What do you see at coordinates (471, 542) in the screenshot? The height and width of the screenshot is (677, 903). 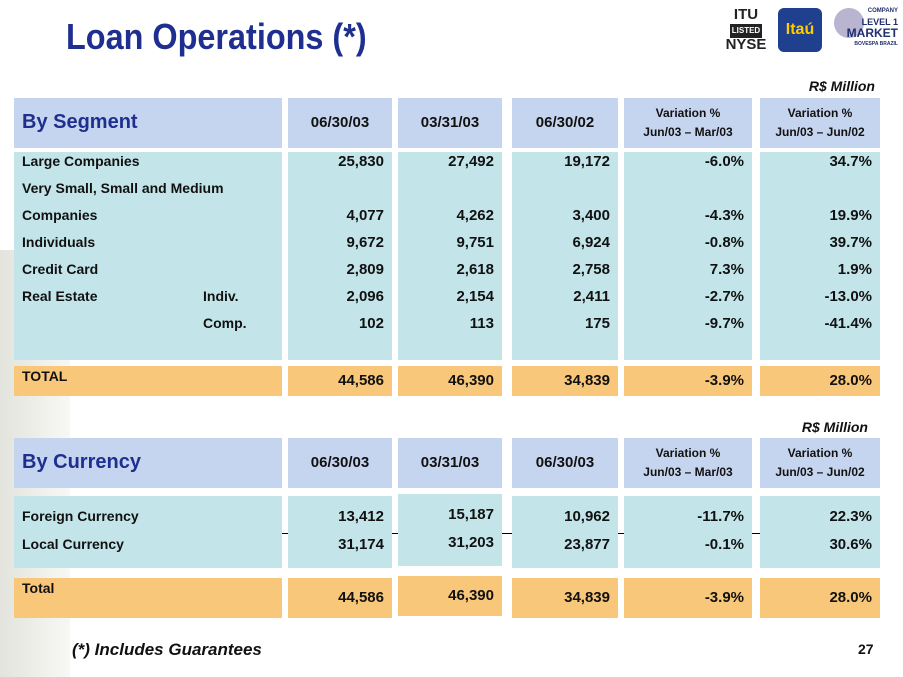 I see `cell-value: 31,203` at bounding box center [471, 542].